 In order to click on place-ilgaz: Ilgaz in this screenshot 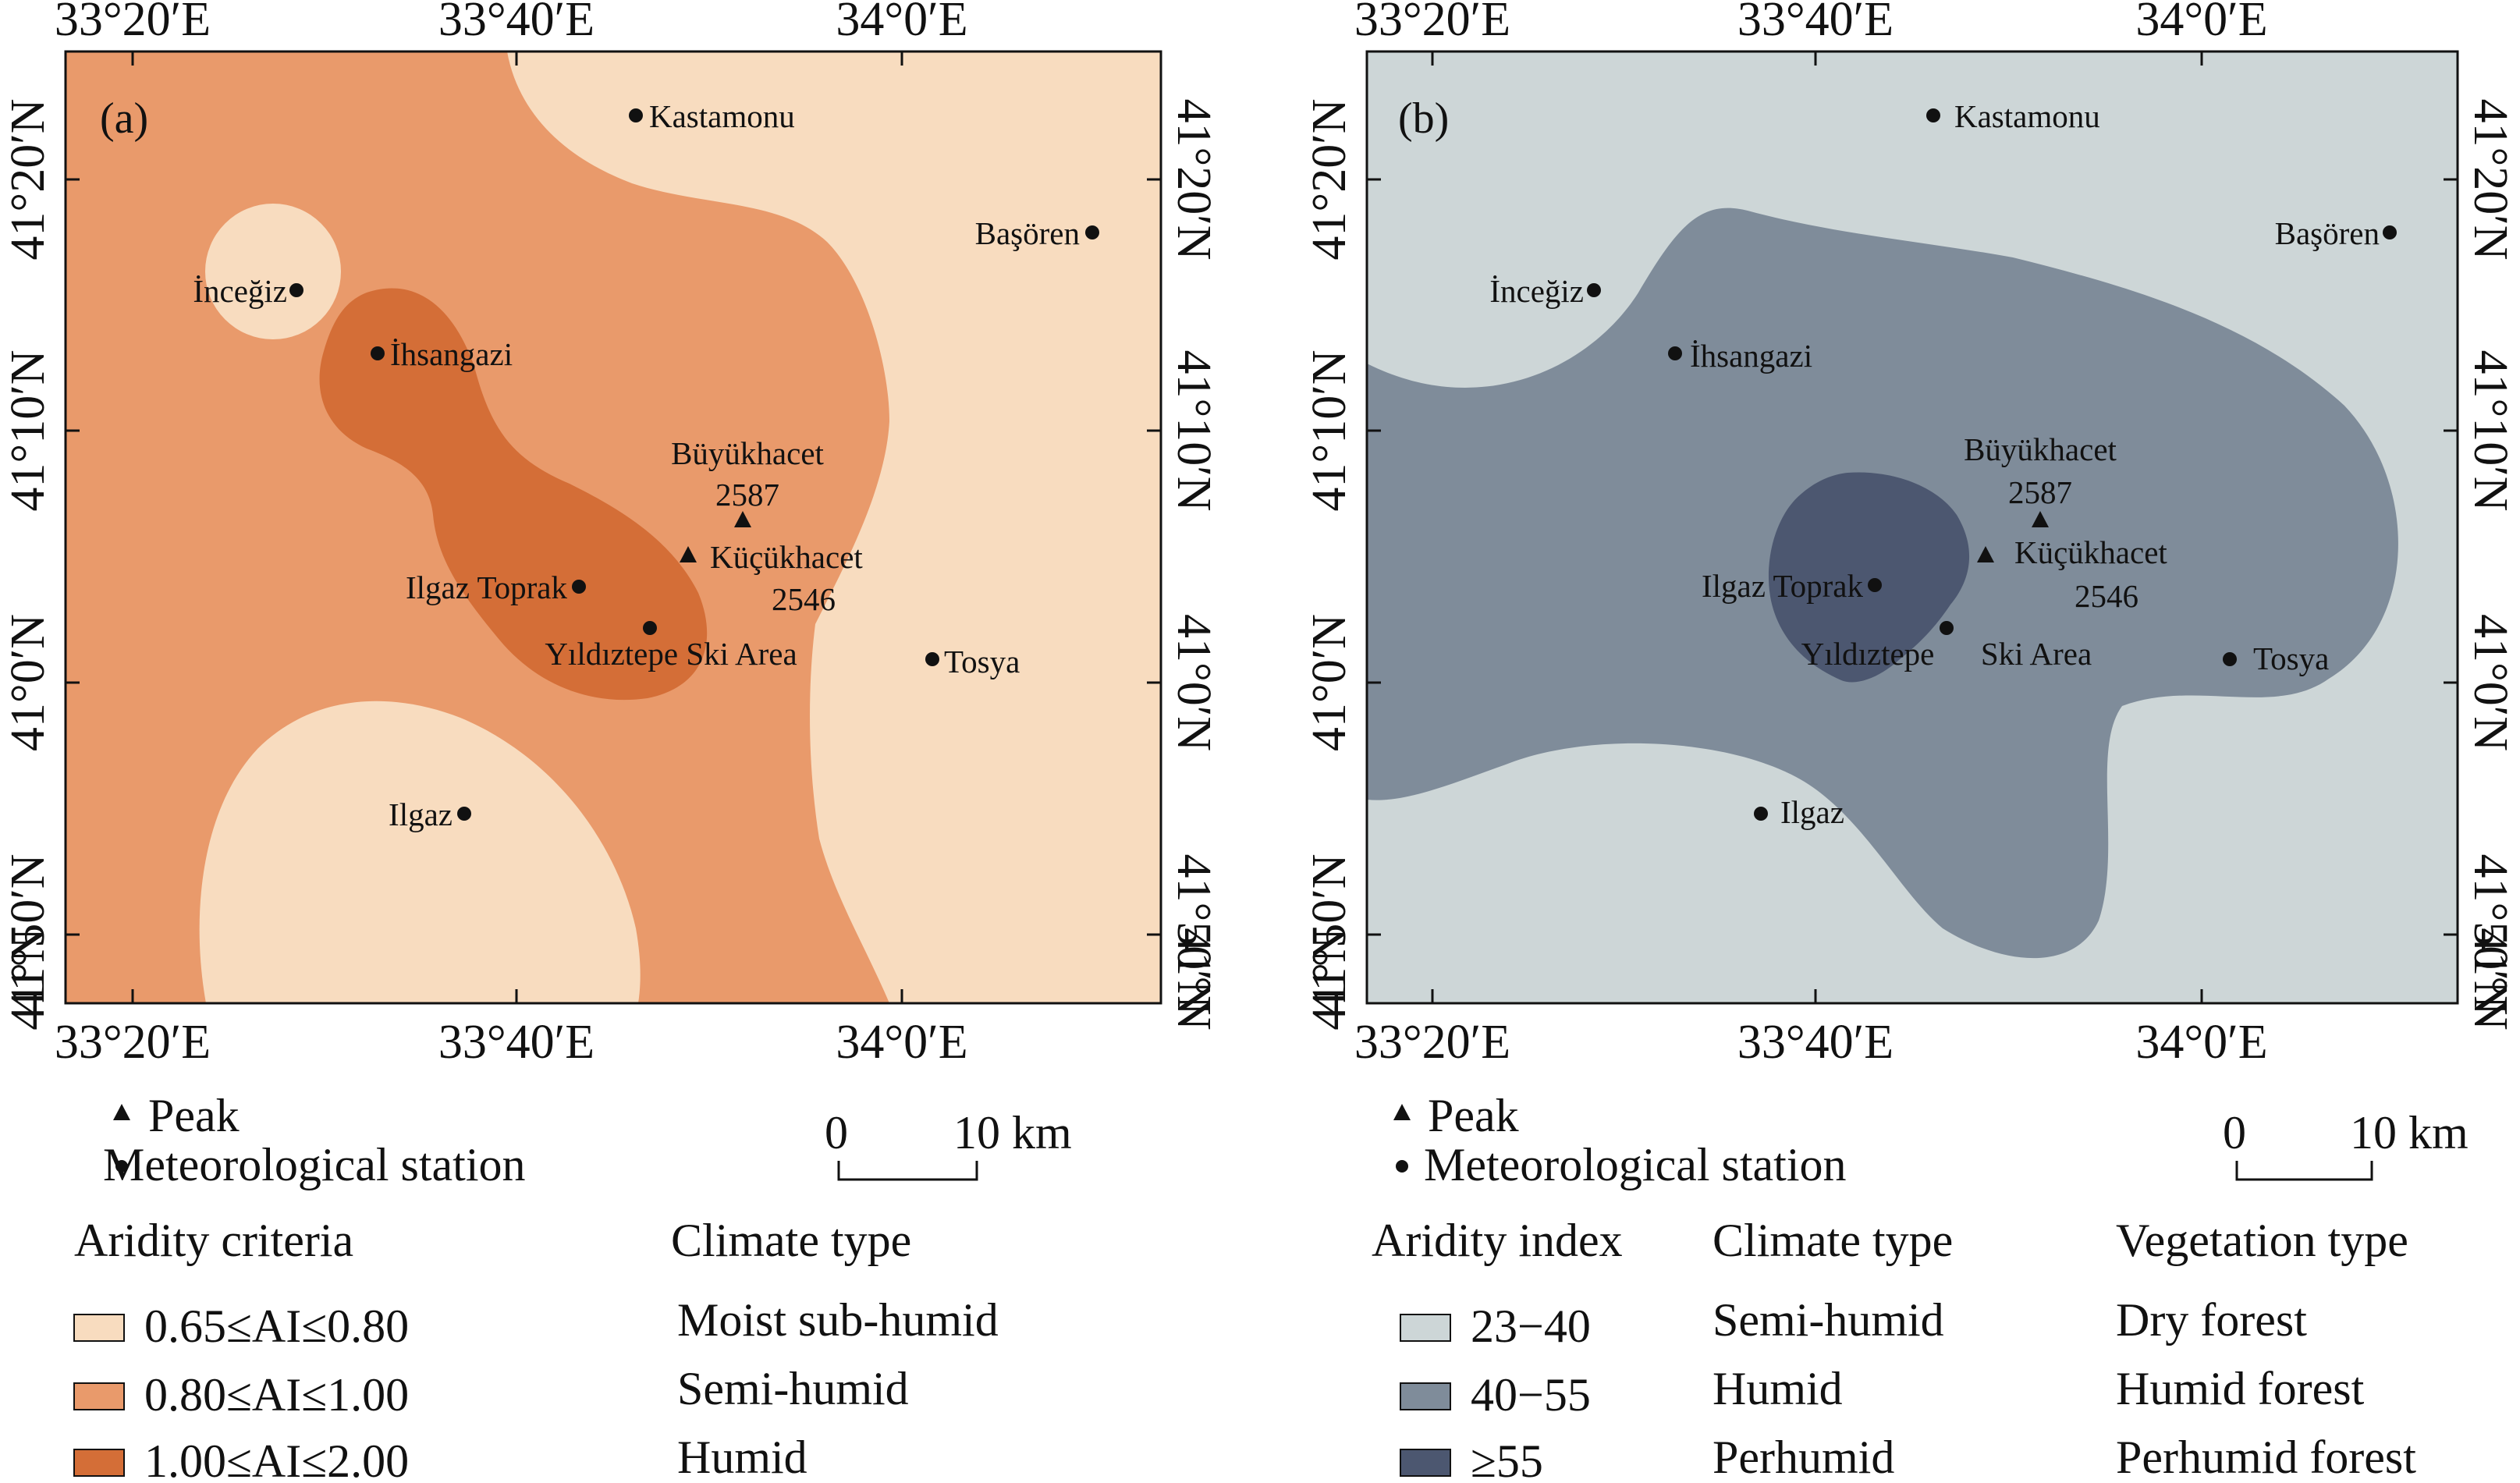, I will do `click(421, 814)`.